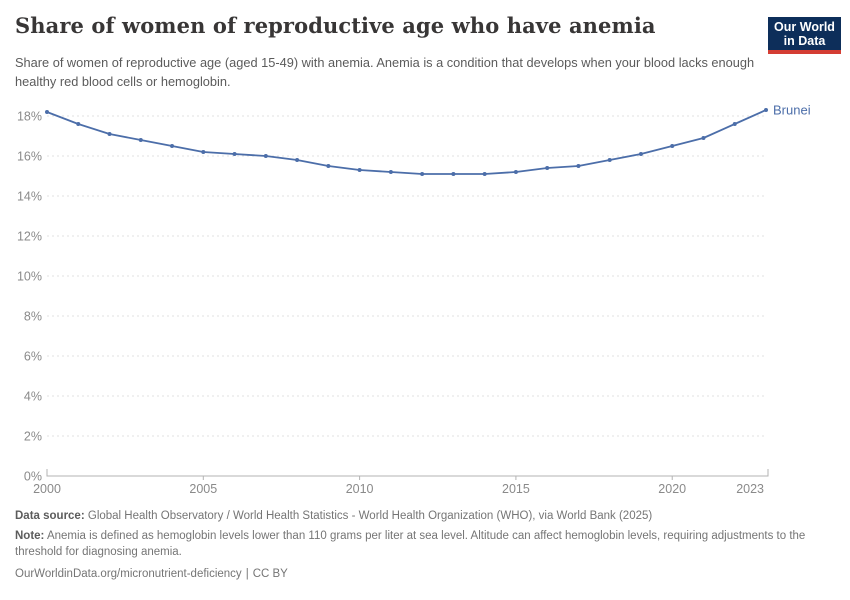  I want to click on data-point-2002, so click(109, 134).